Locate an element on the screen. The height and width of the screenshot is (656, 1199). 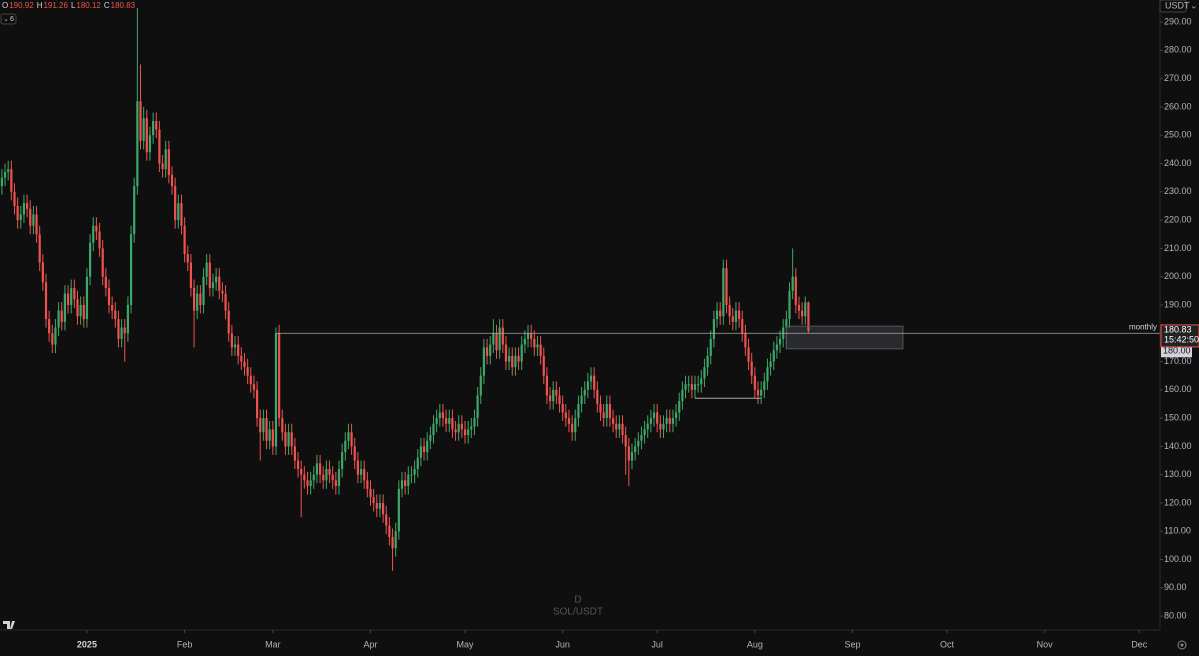
ohlc-key: L is located at coordinates (73, 5).